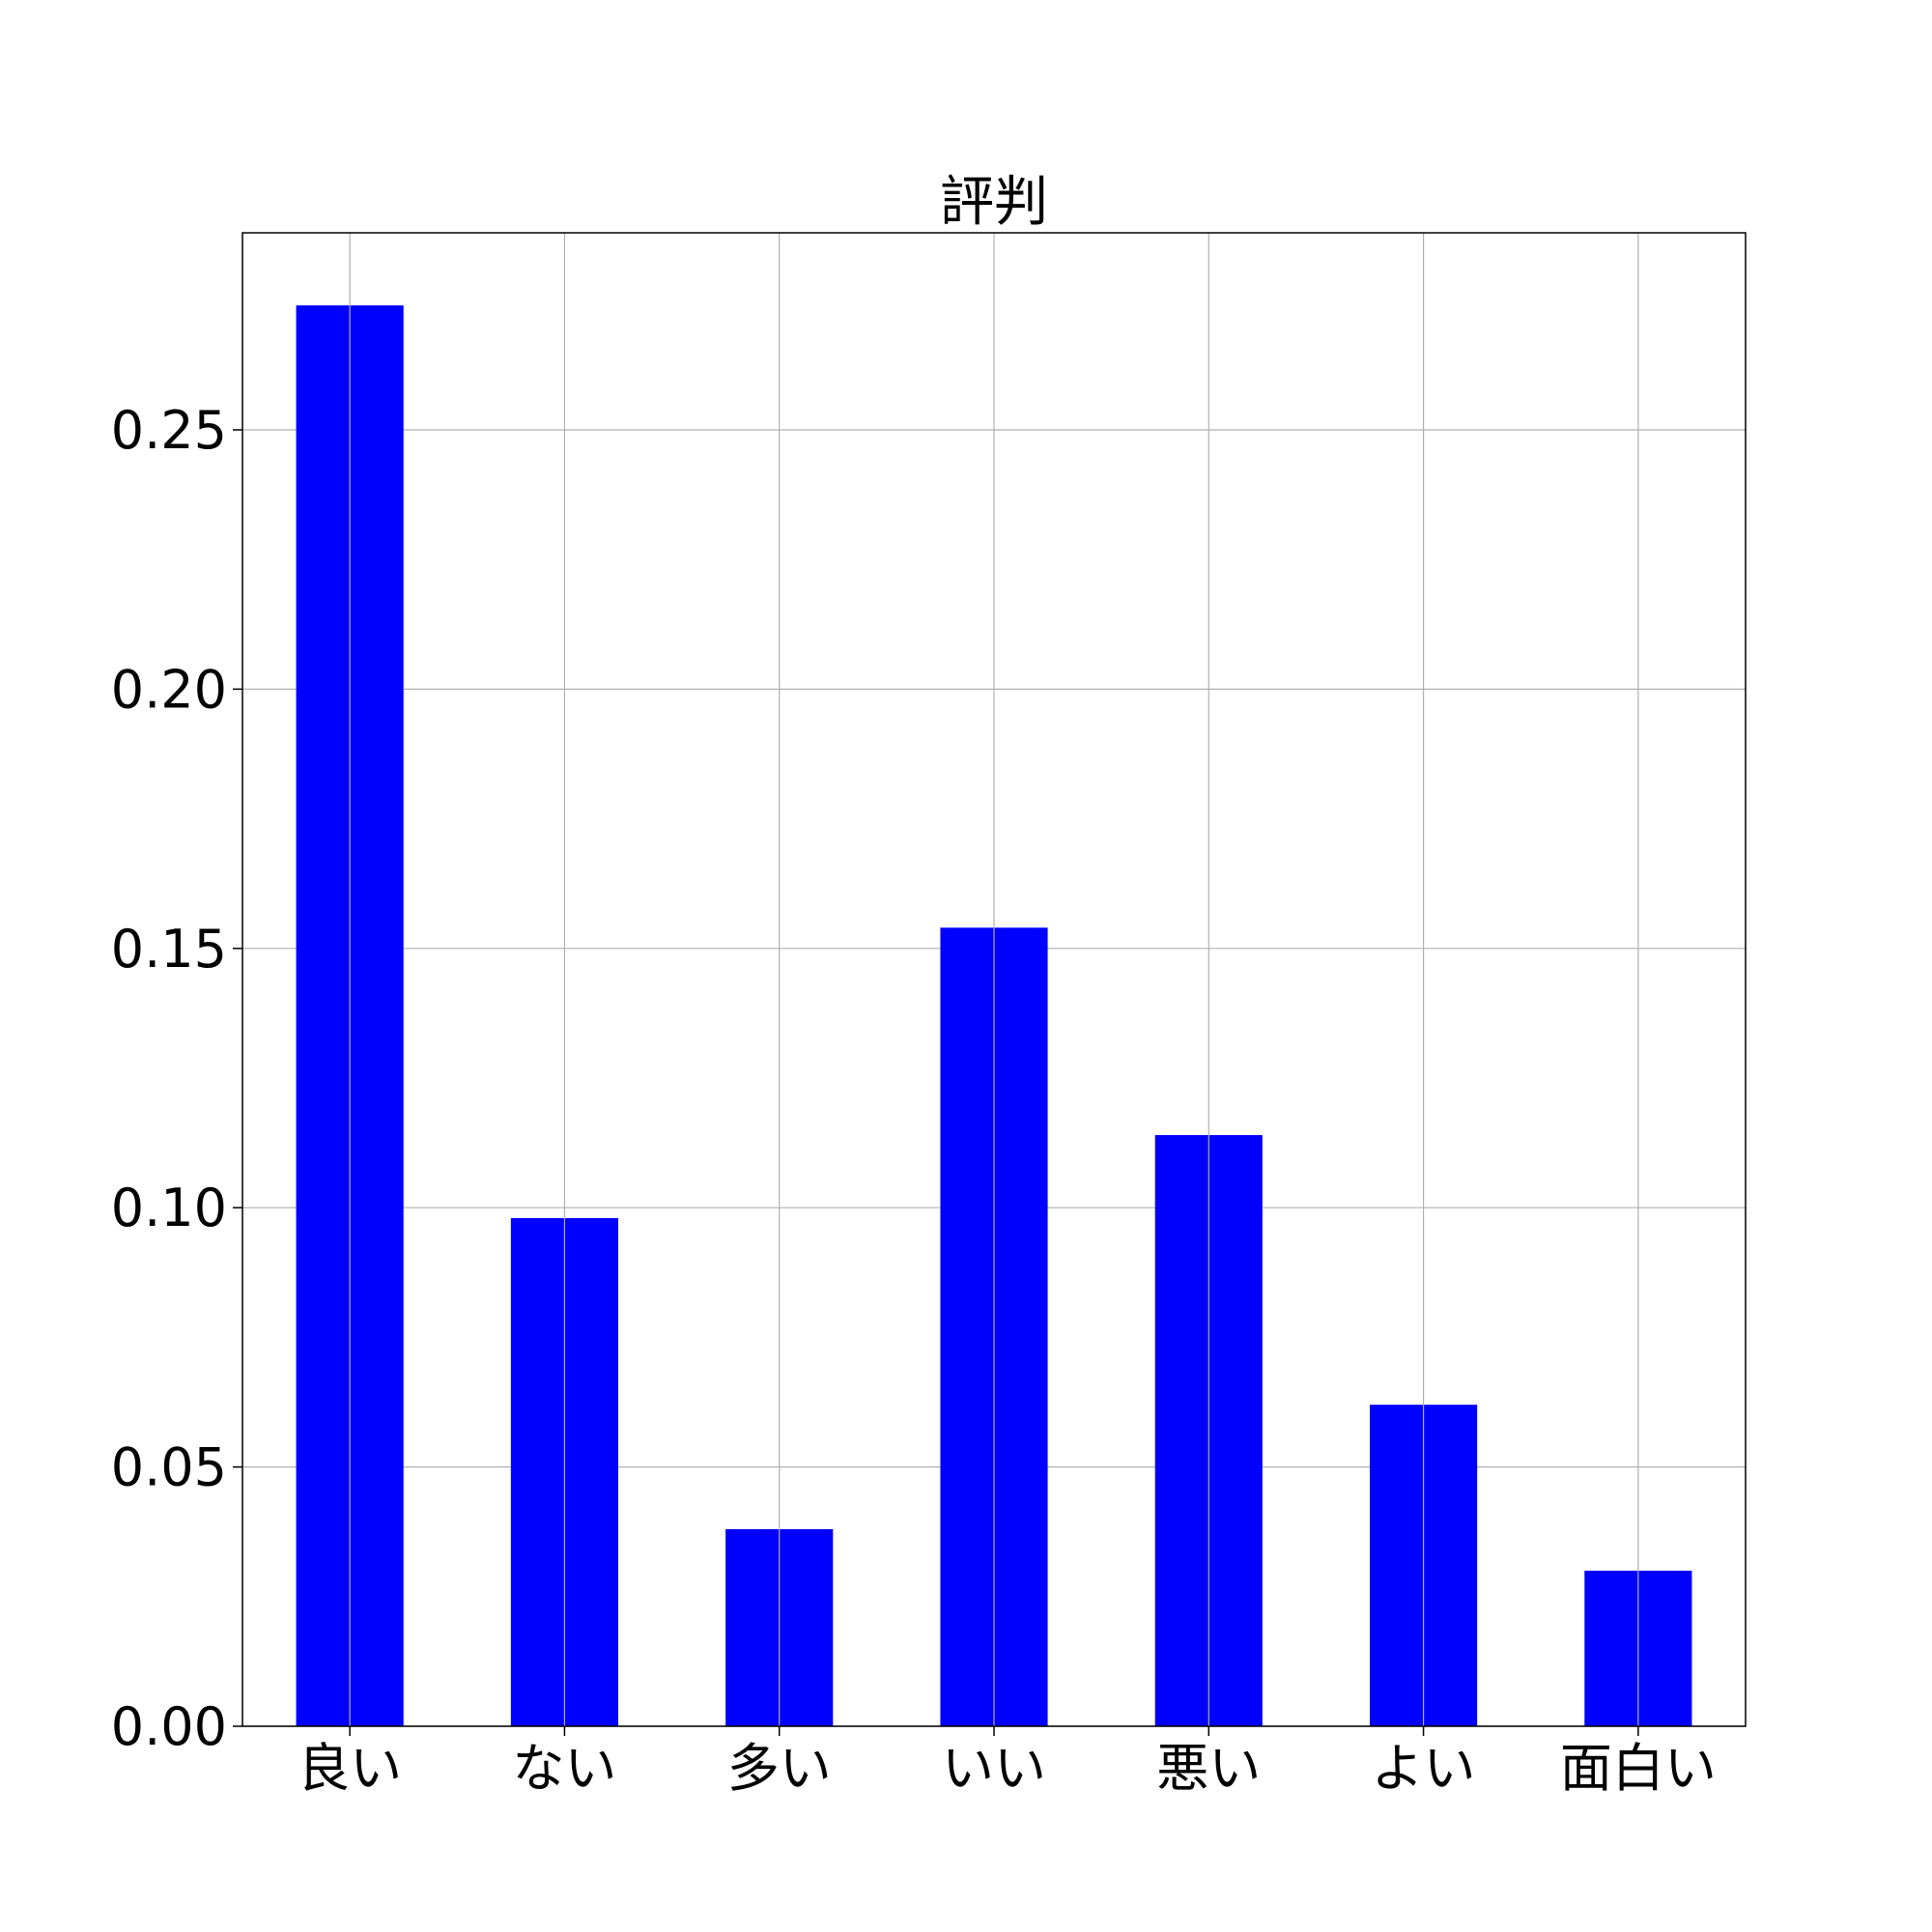  I want to click on x-tick-label: いい, so click(994, 1768).